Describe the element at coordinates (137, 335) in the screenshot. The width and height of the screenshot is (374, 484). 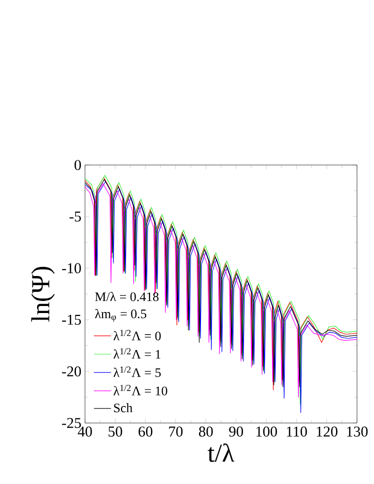
I see `legend-label: λ$^{1/2}$Λ = 0` at that location.